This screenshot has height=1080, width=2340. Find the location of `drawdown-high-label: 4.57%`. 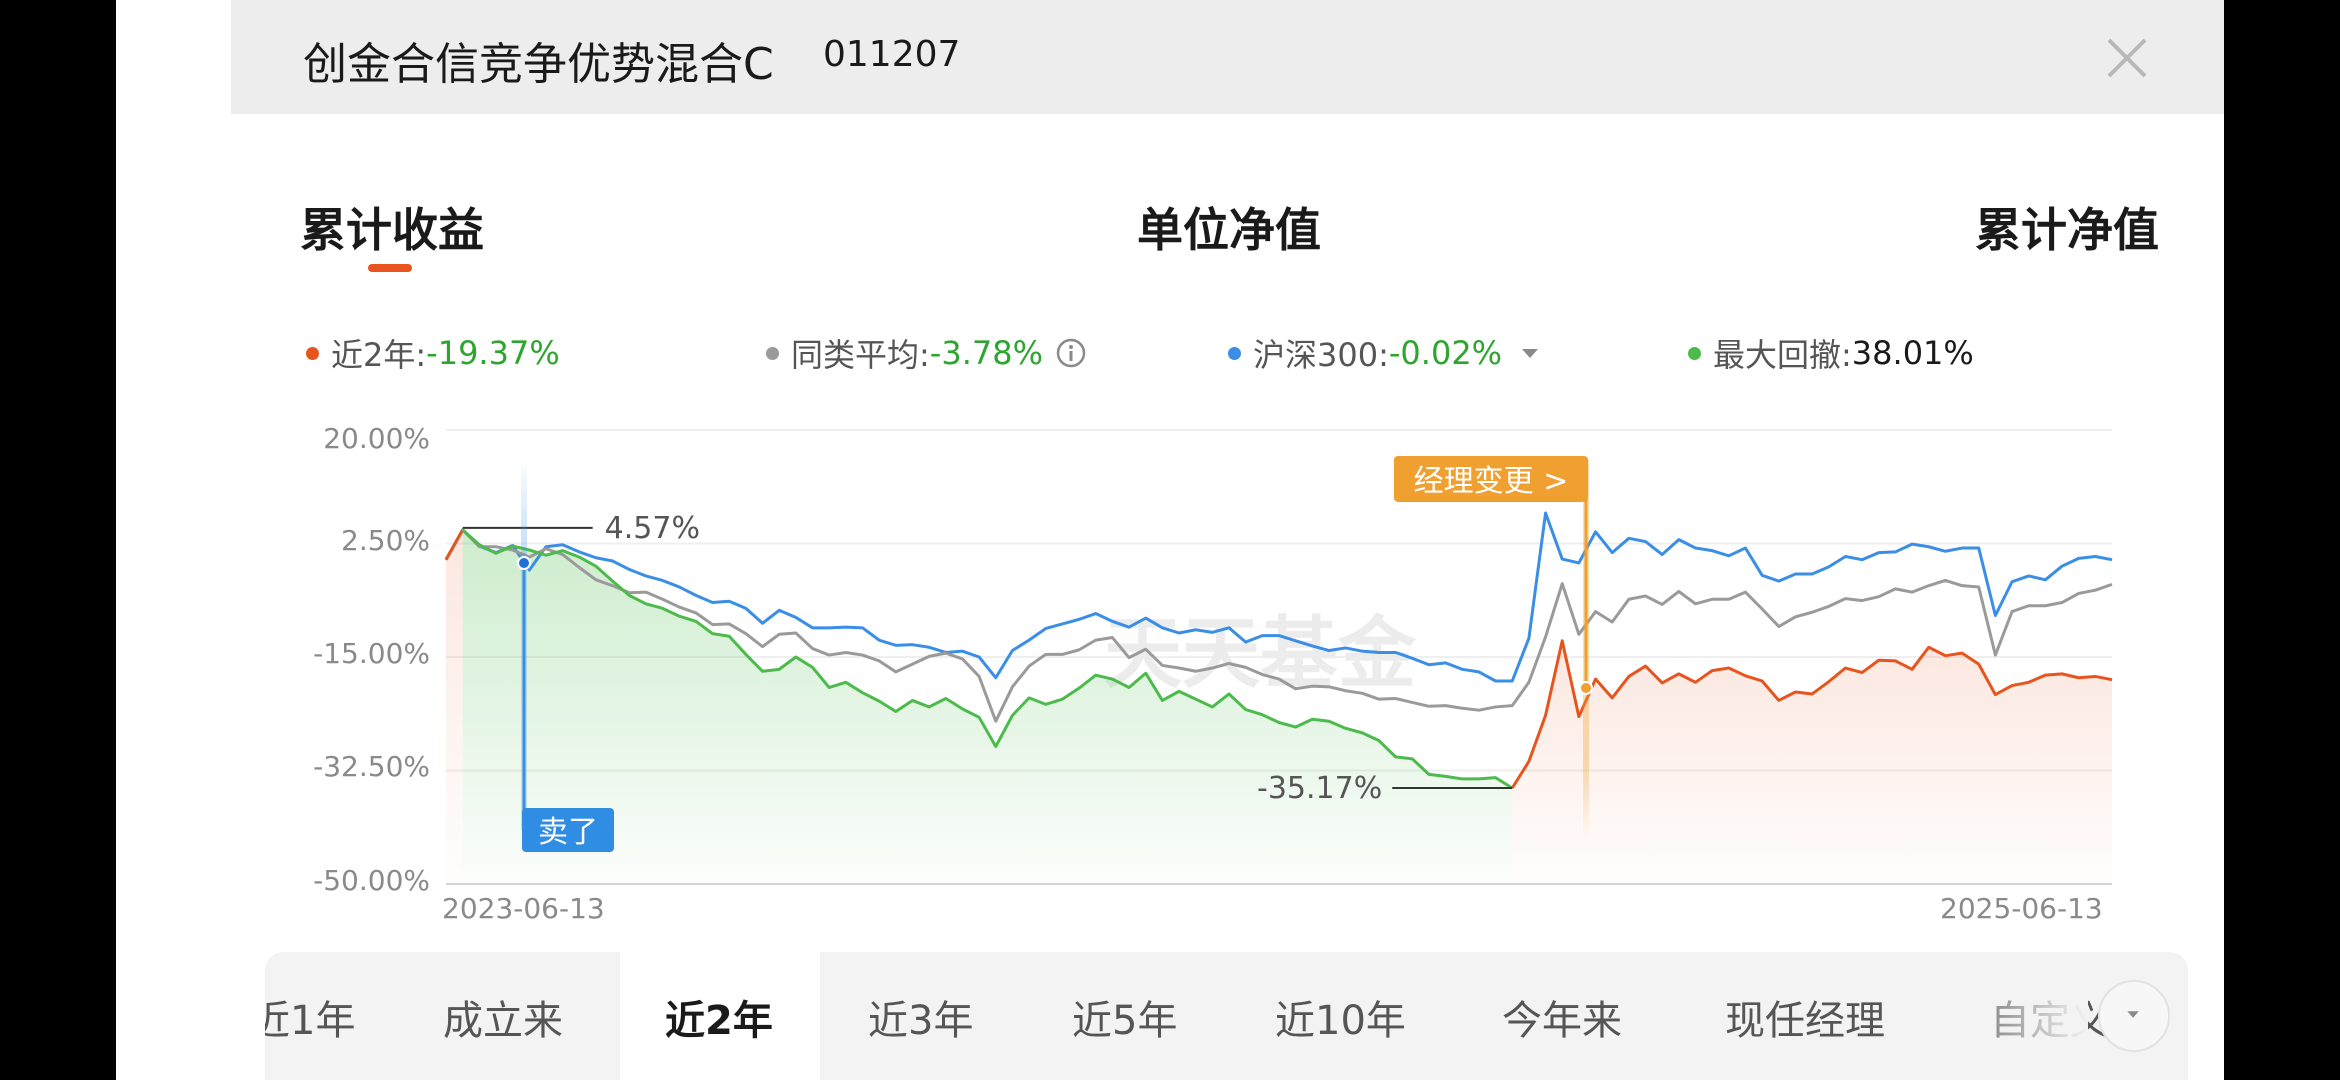

drawdown-high-label: 4.57% is located at coordinates (652, 528).